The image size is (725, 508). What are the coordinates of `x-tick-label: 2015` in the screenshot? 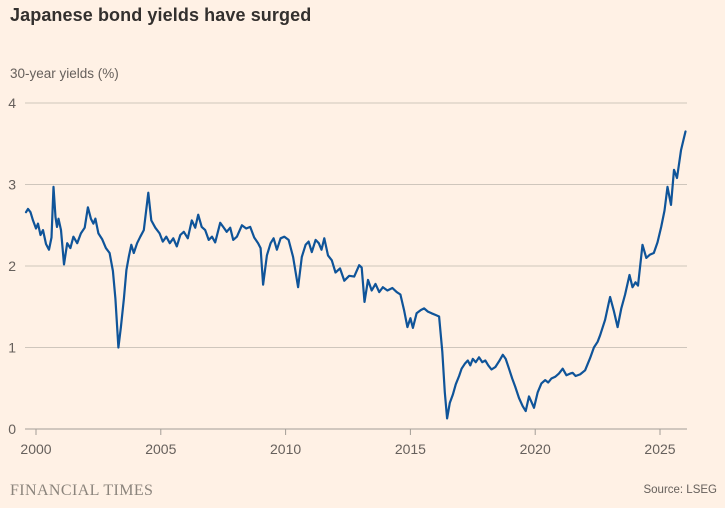 It's located at (410, 449).